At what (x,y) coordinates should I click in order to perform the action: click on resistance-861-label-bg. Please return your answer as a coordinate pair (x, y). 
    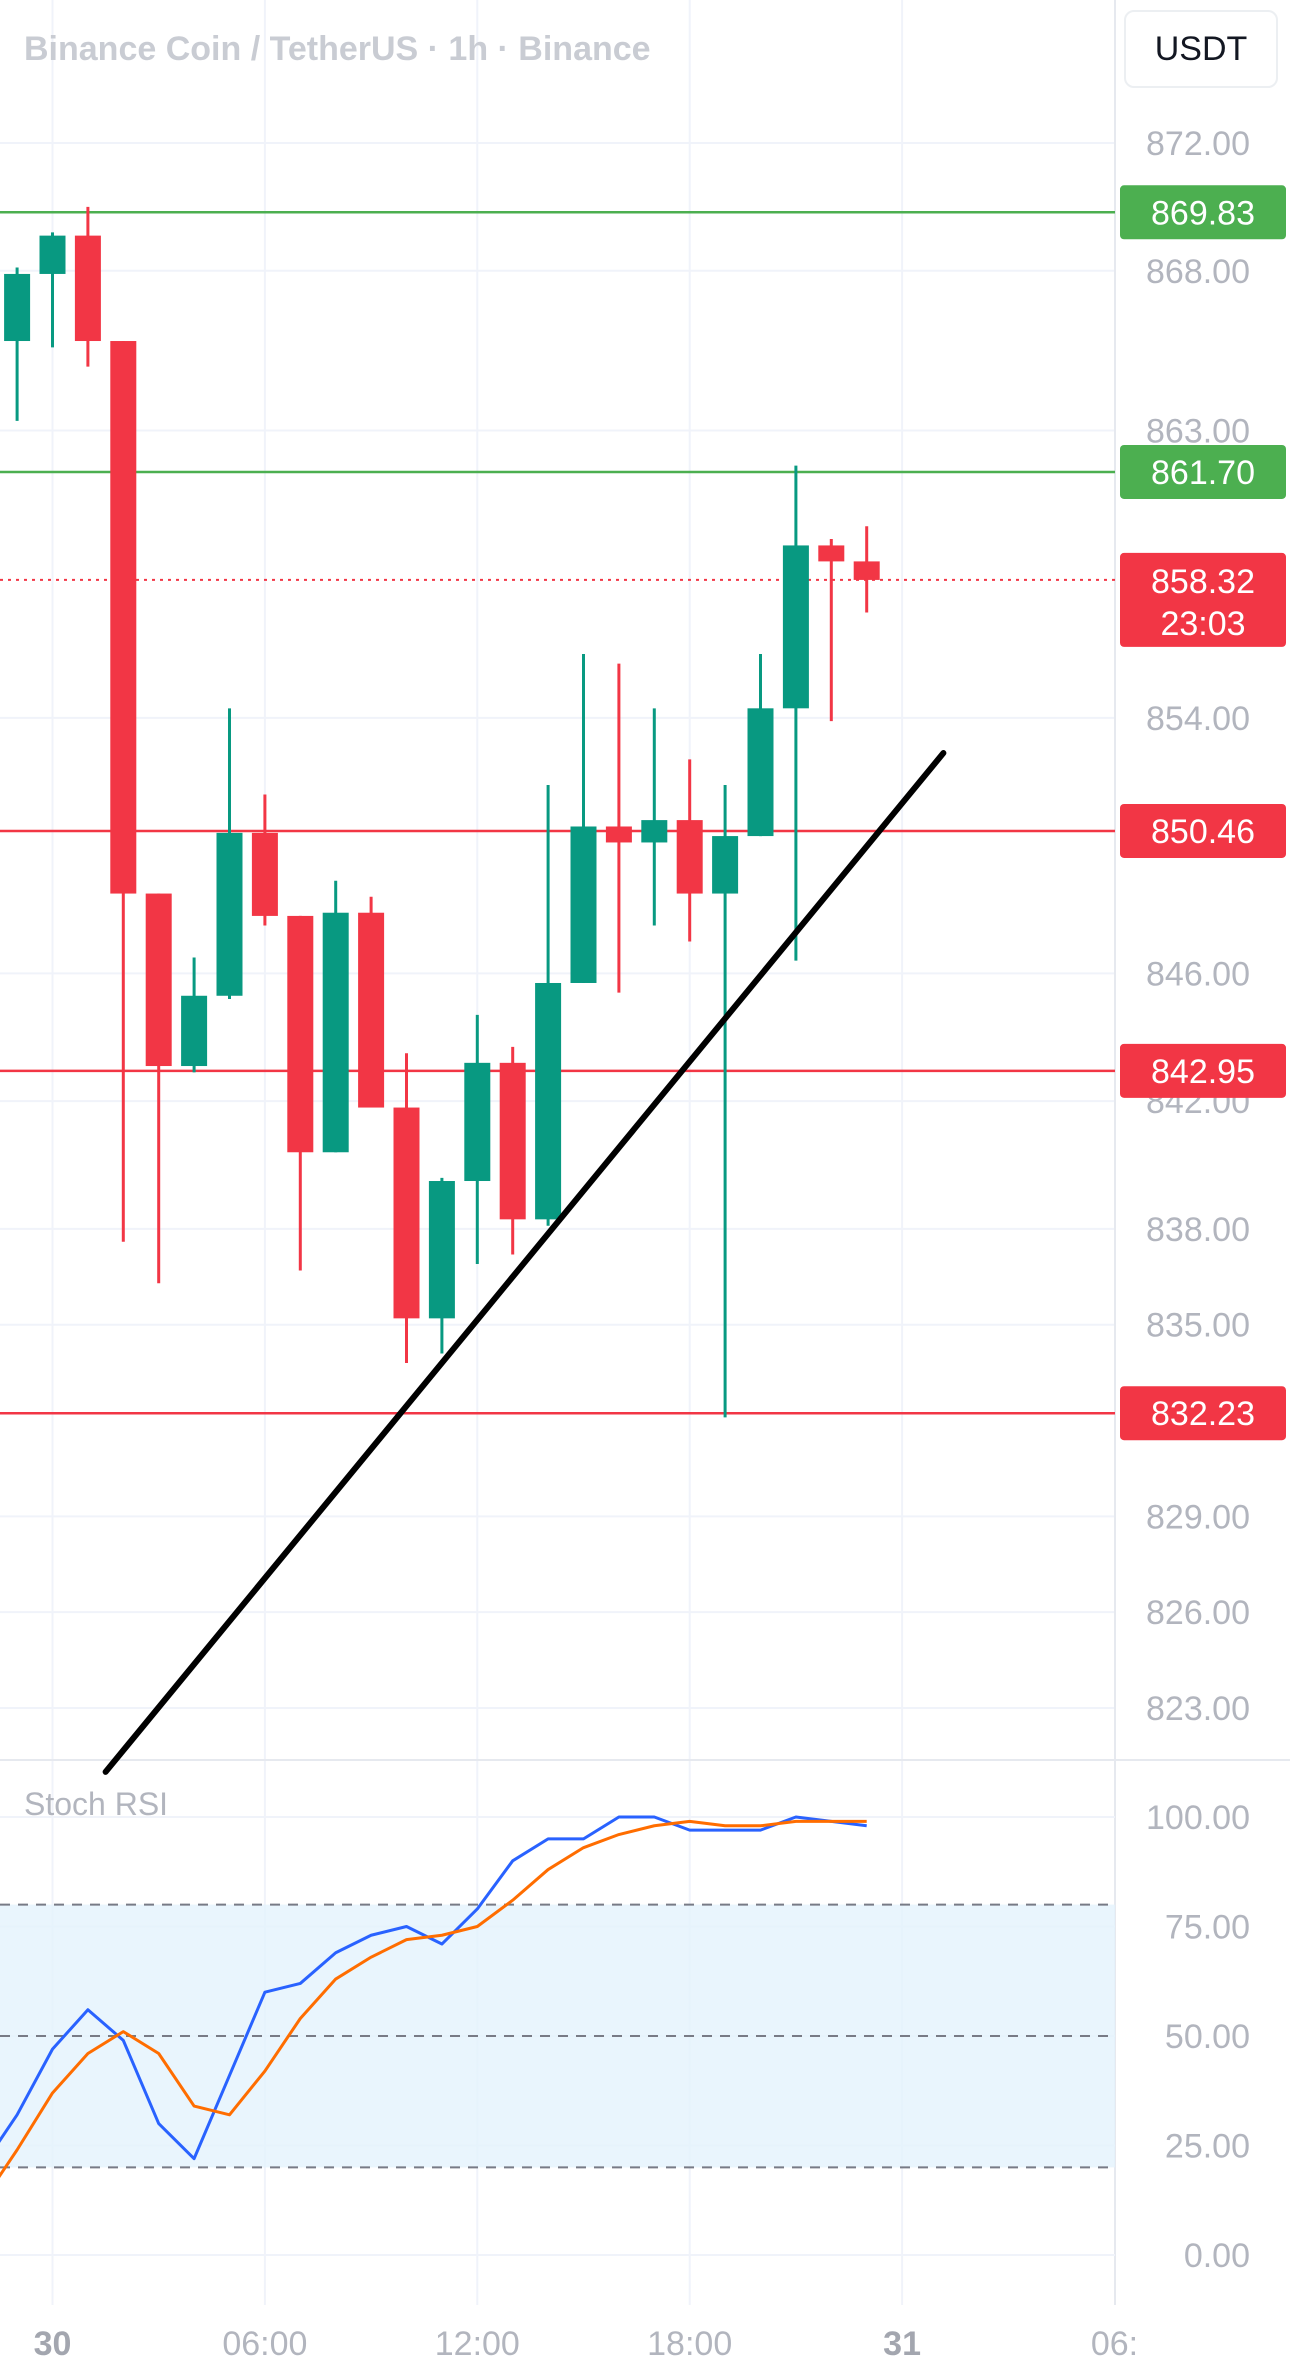
    Looking at the image, I should click on (1203, 471).